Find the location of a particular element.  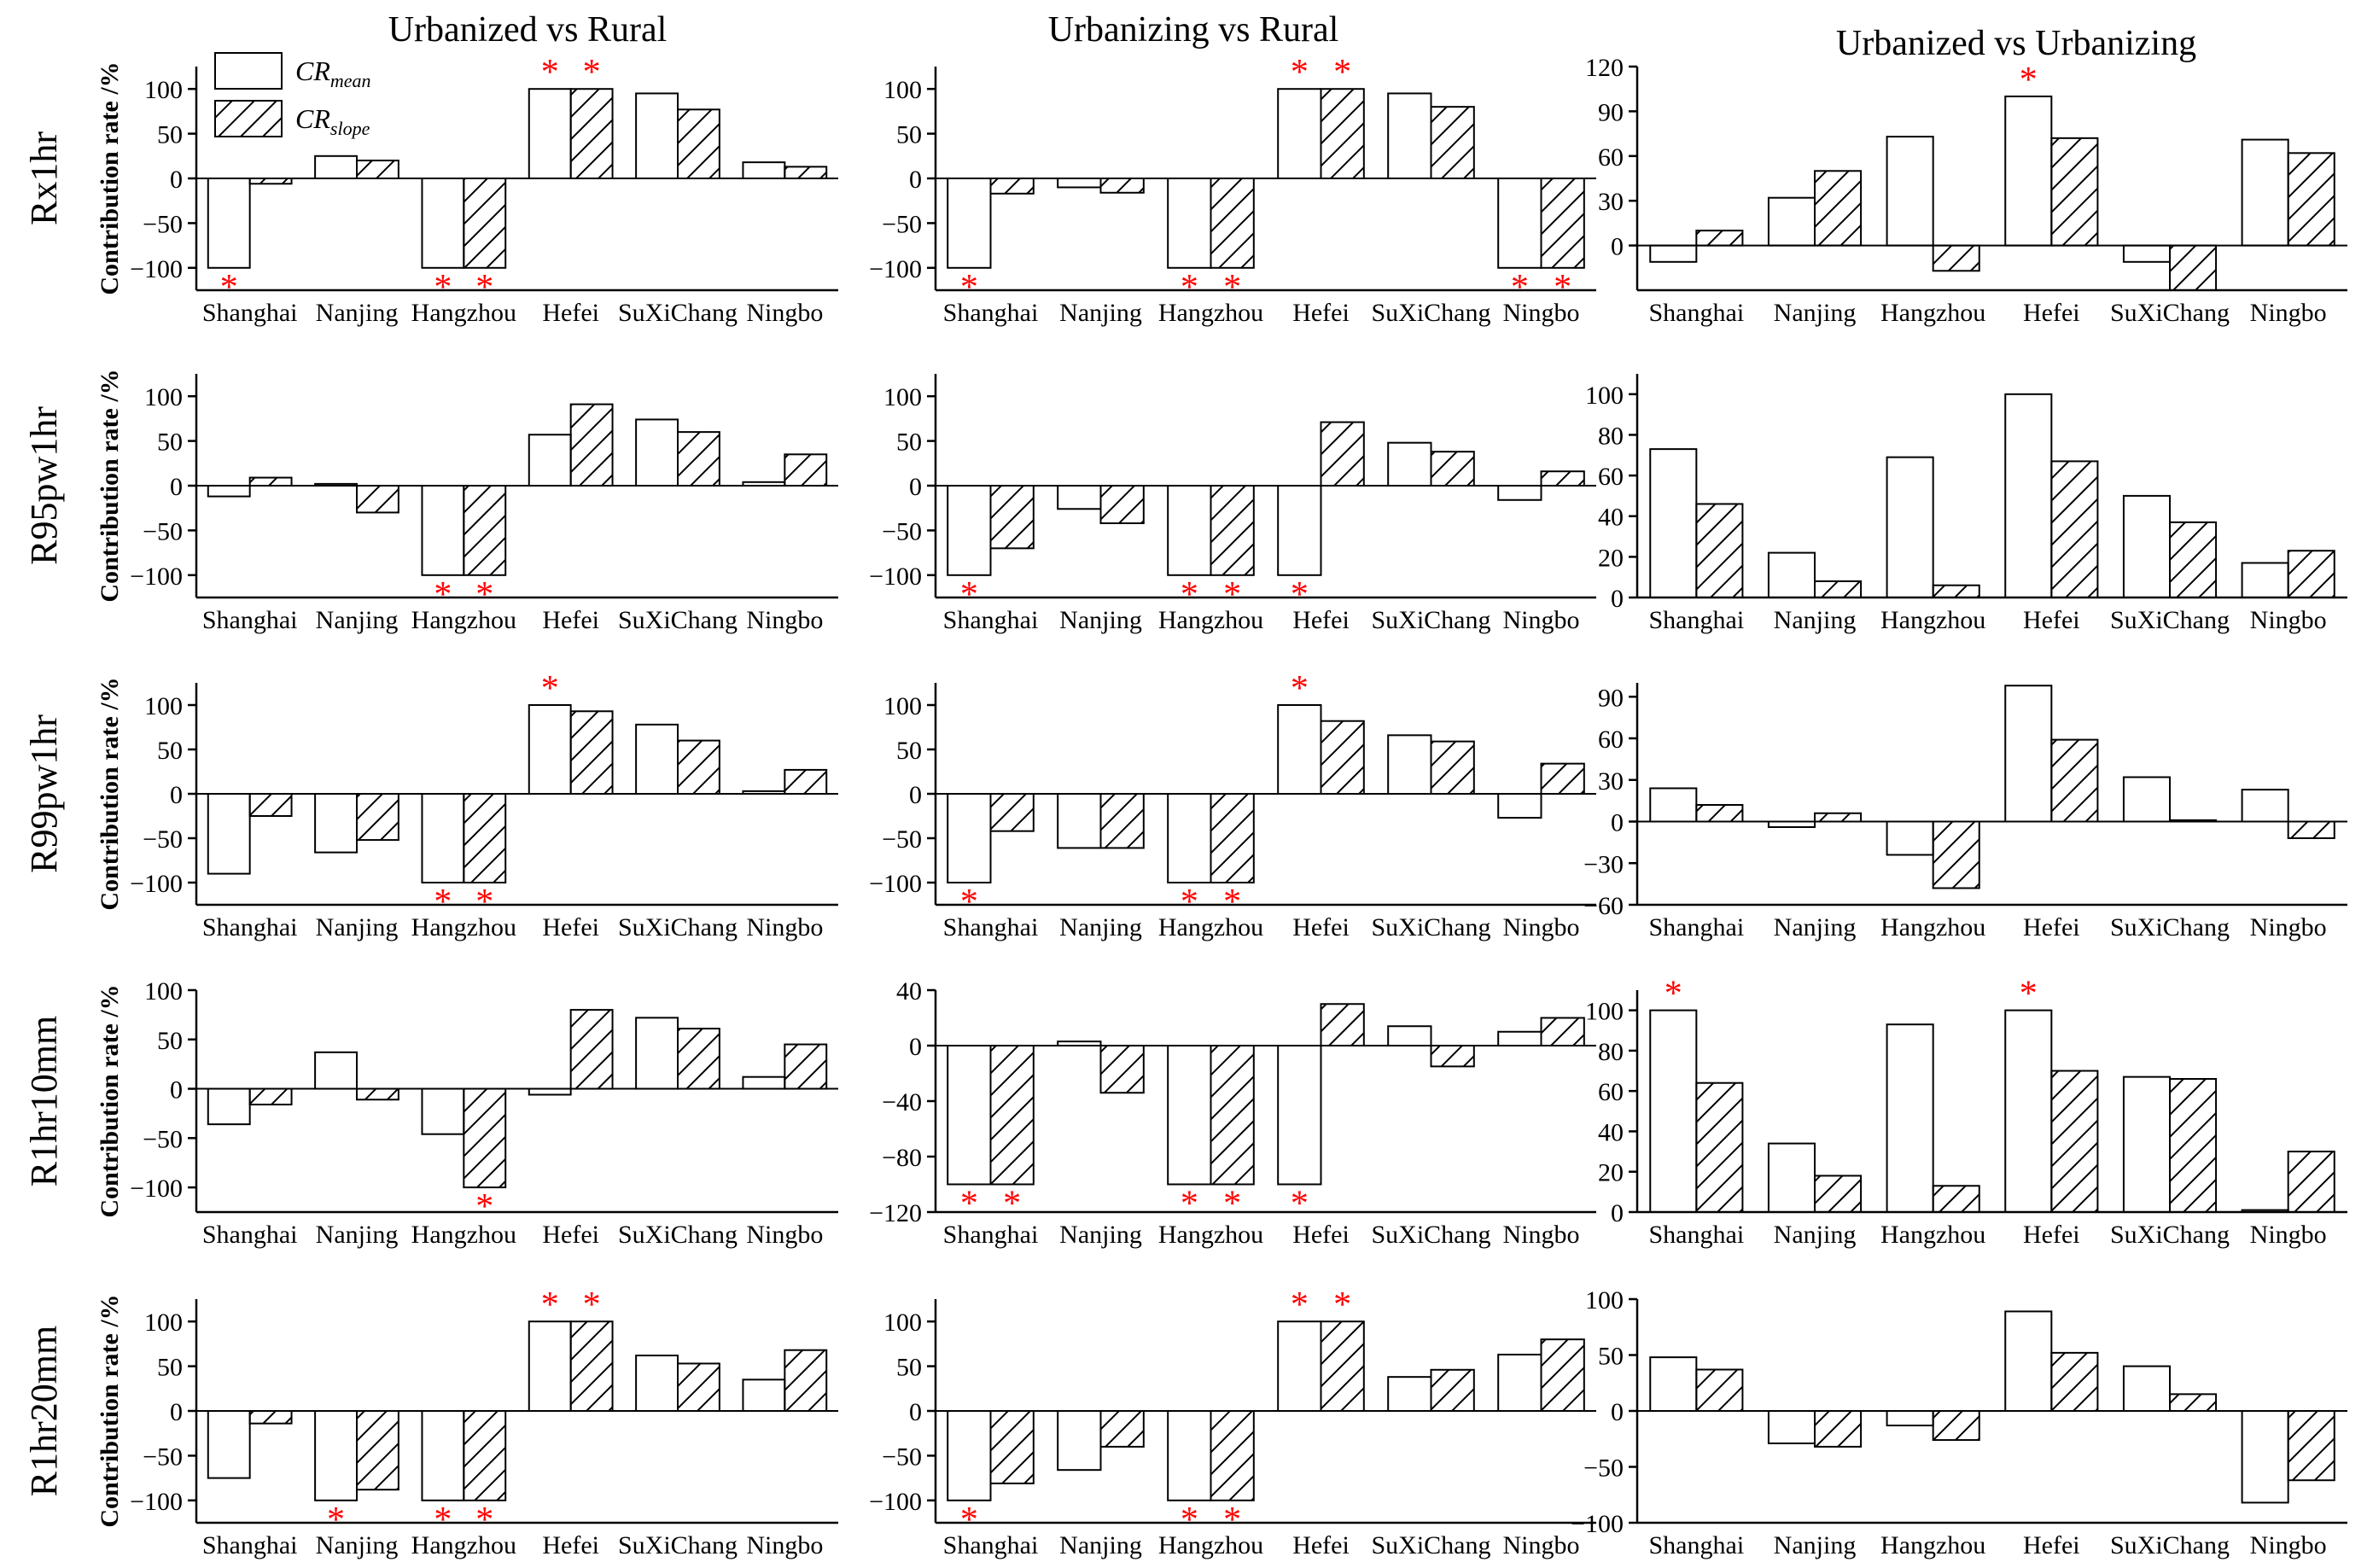

column-title-urbanized-vs-urbanizing: Urbanized vs Urbanizing is located at coordinates (2016, 44).